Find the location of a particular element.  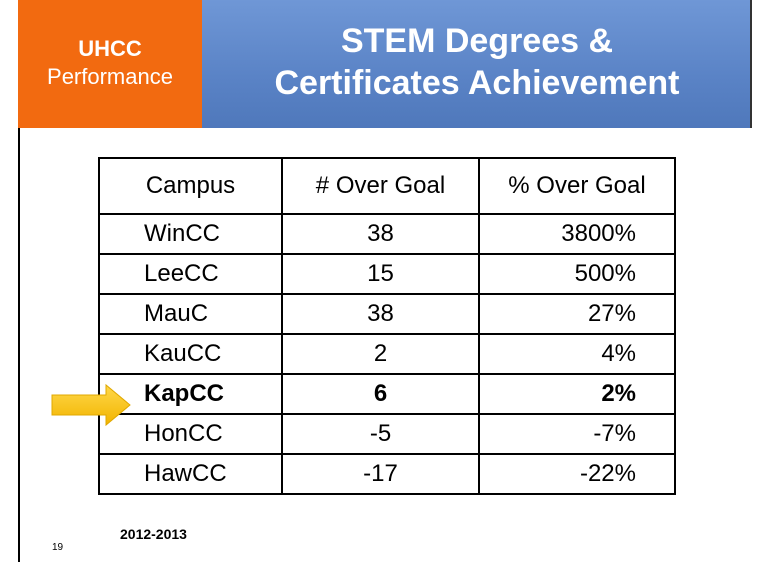

cell: -5 is located at coordinates (380, 434).